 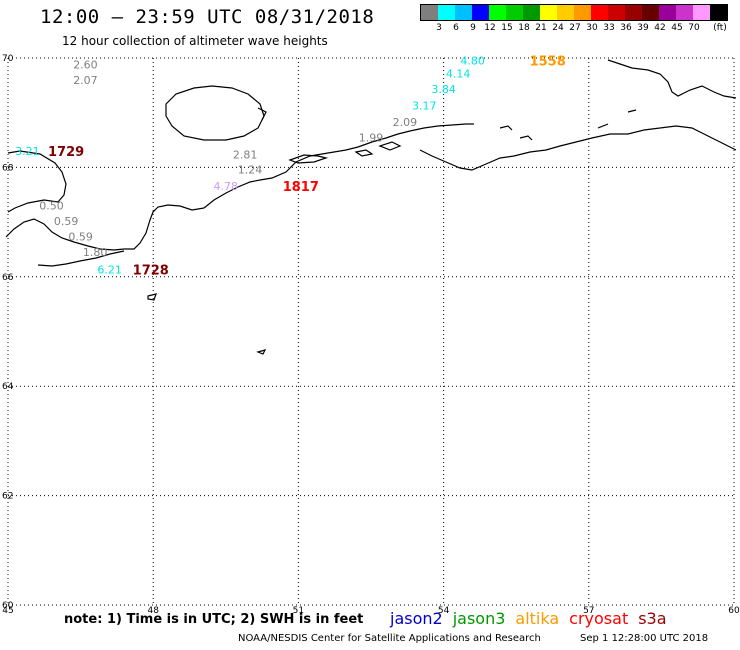 What do you see at coordinates (81, 258) in the screenshot?
I see `coast-white-sea` at bounding box center [81, 258].